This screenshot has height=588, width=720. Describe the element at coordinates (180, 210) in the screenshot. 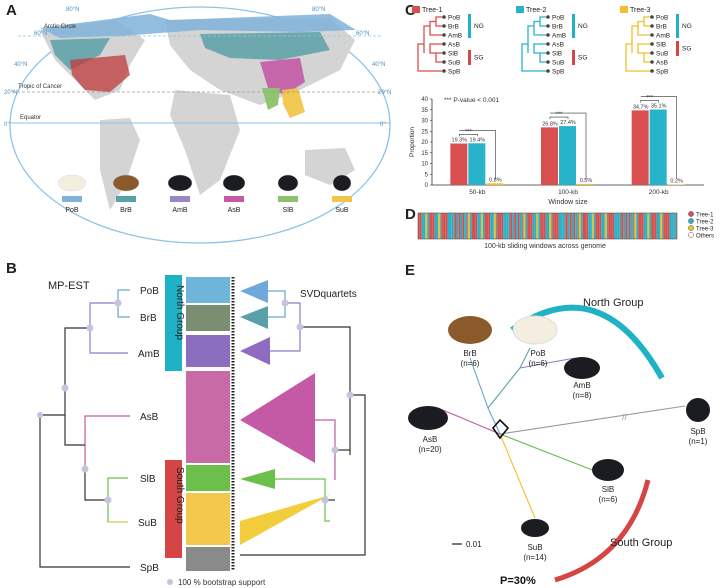

I see `bear-label-amb: AmB` at that location.